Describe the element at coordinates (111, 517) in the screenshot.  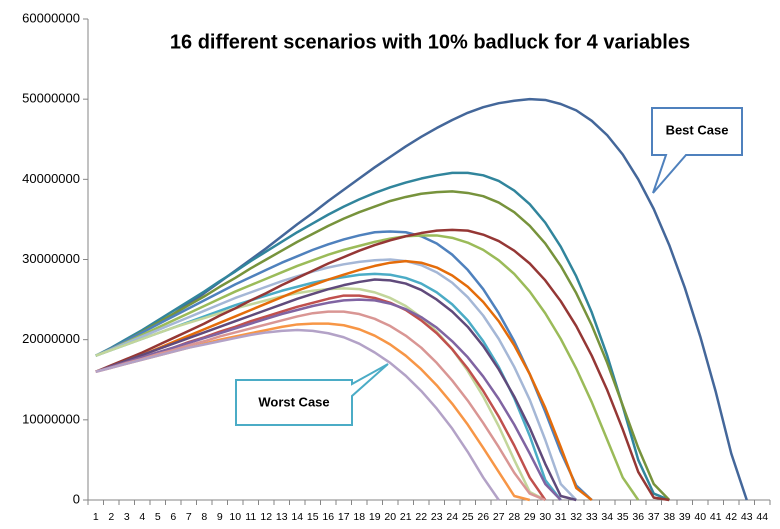
I see `x-tick-label: 2` at that location.